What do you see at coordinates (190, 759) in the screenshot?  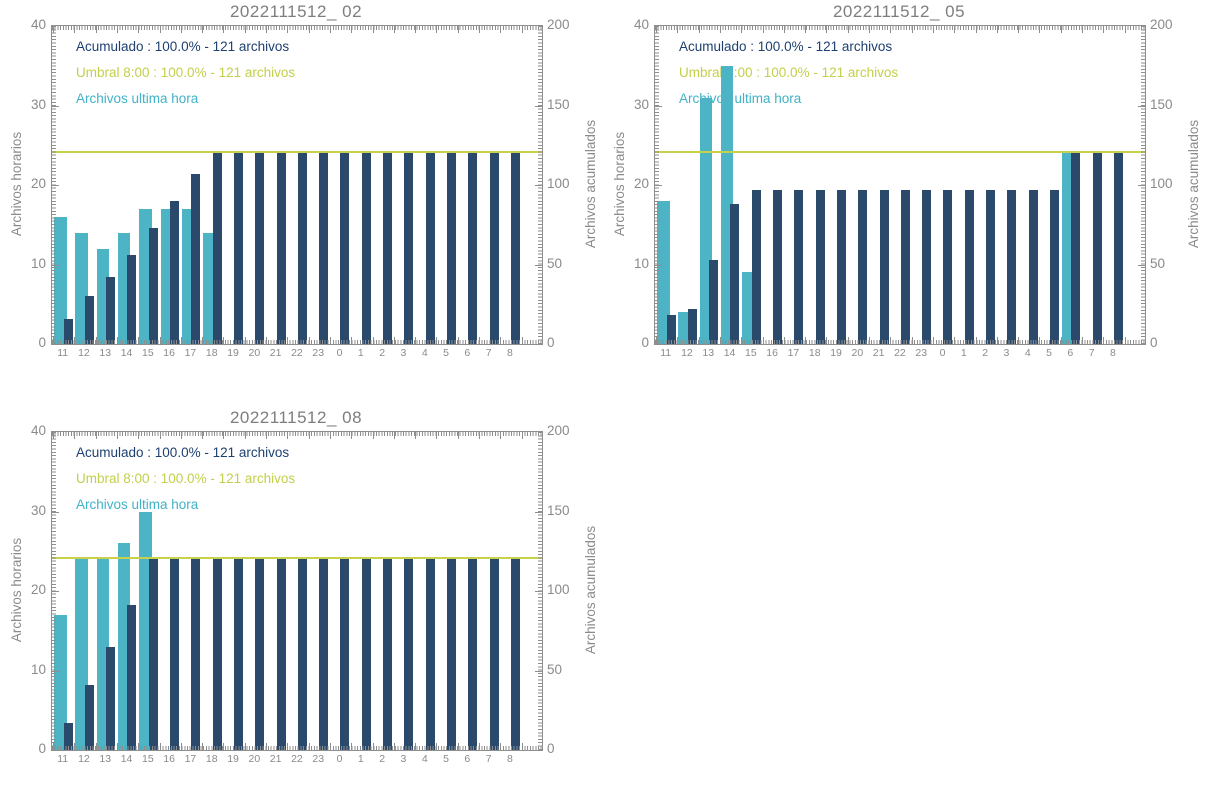 I see `x-tick-label: 17` at bounding box center [190, 759].